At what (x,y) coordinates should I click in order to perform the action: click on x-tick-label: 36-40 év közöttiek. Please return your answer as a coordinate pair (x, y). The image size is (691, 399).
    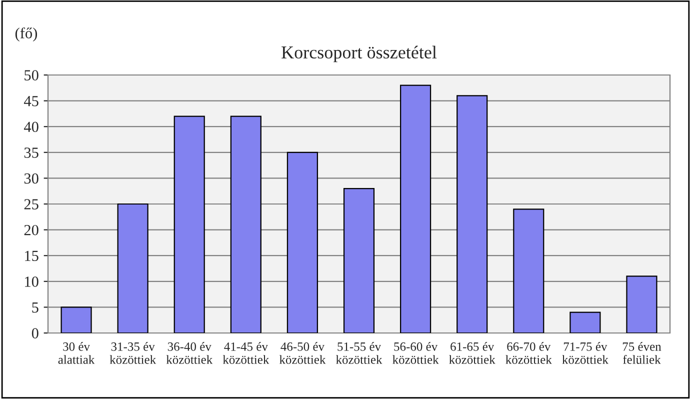
    Looking at the image, I should click on (189, 353).